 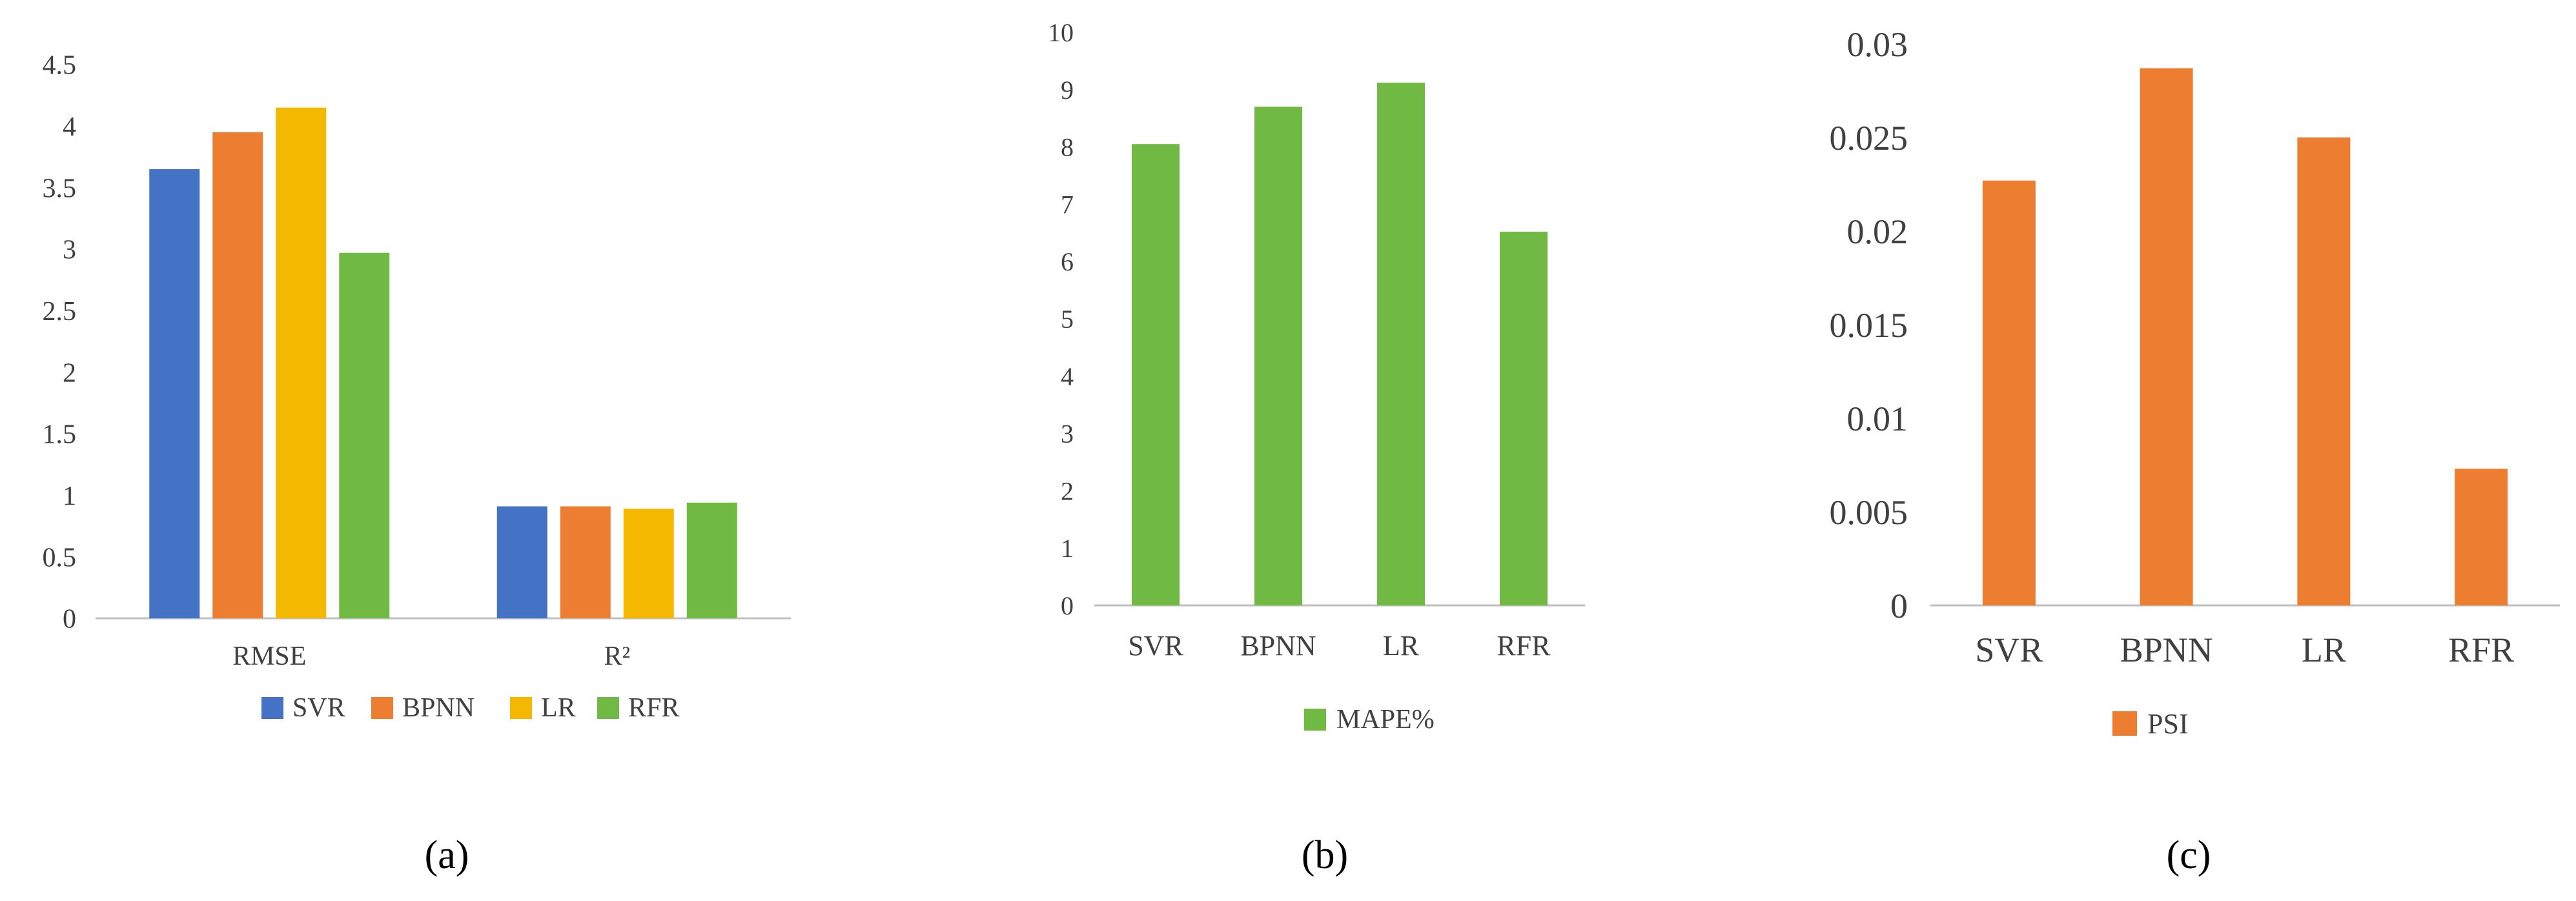 I want to click on y-tick-label: 2.5, so click(x=60, y=312).